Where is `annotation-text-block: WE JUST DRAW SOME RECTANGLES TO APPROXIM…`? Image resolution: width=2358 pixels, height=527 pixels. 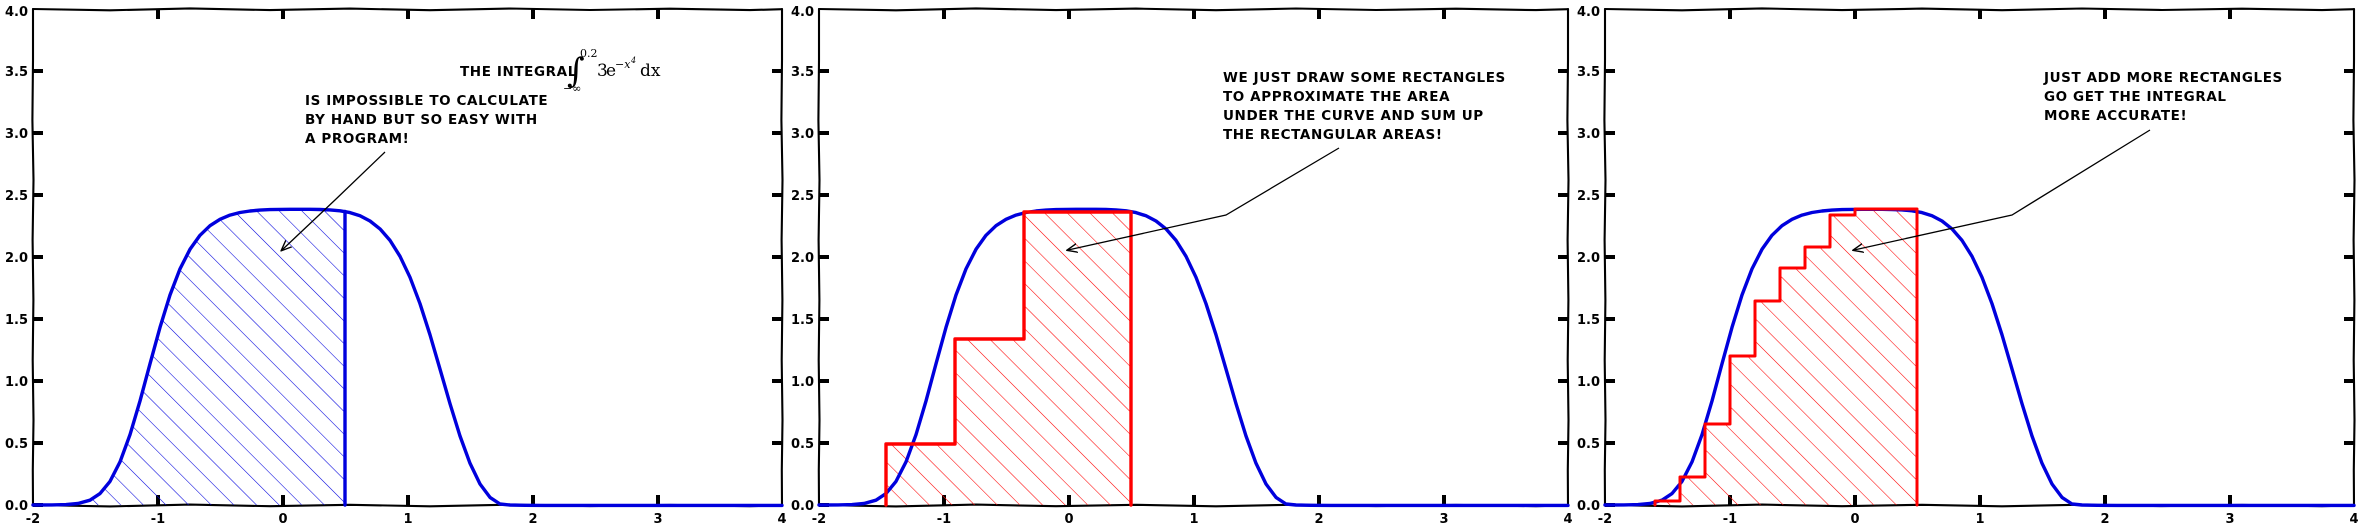 annotation-text-block: WE JUST DRAW SOME RECTANGLES TO APPROXIM… is located at coordinates (1364, 106).